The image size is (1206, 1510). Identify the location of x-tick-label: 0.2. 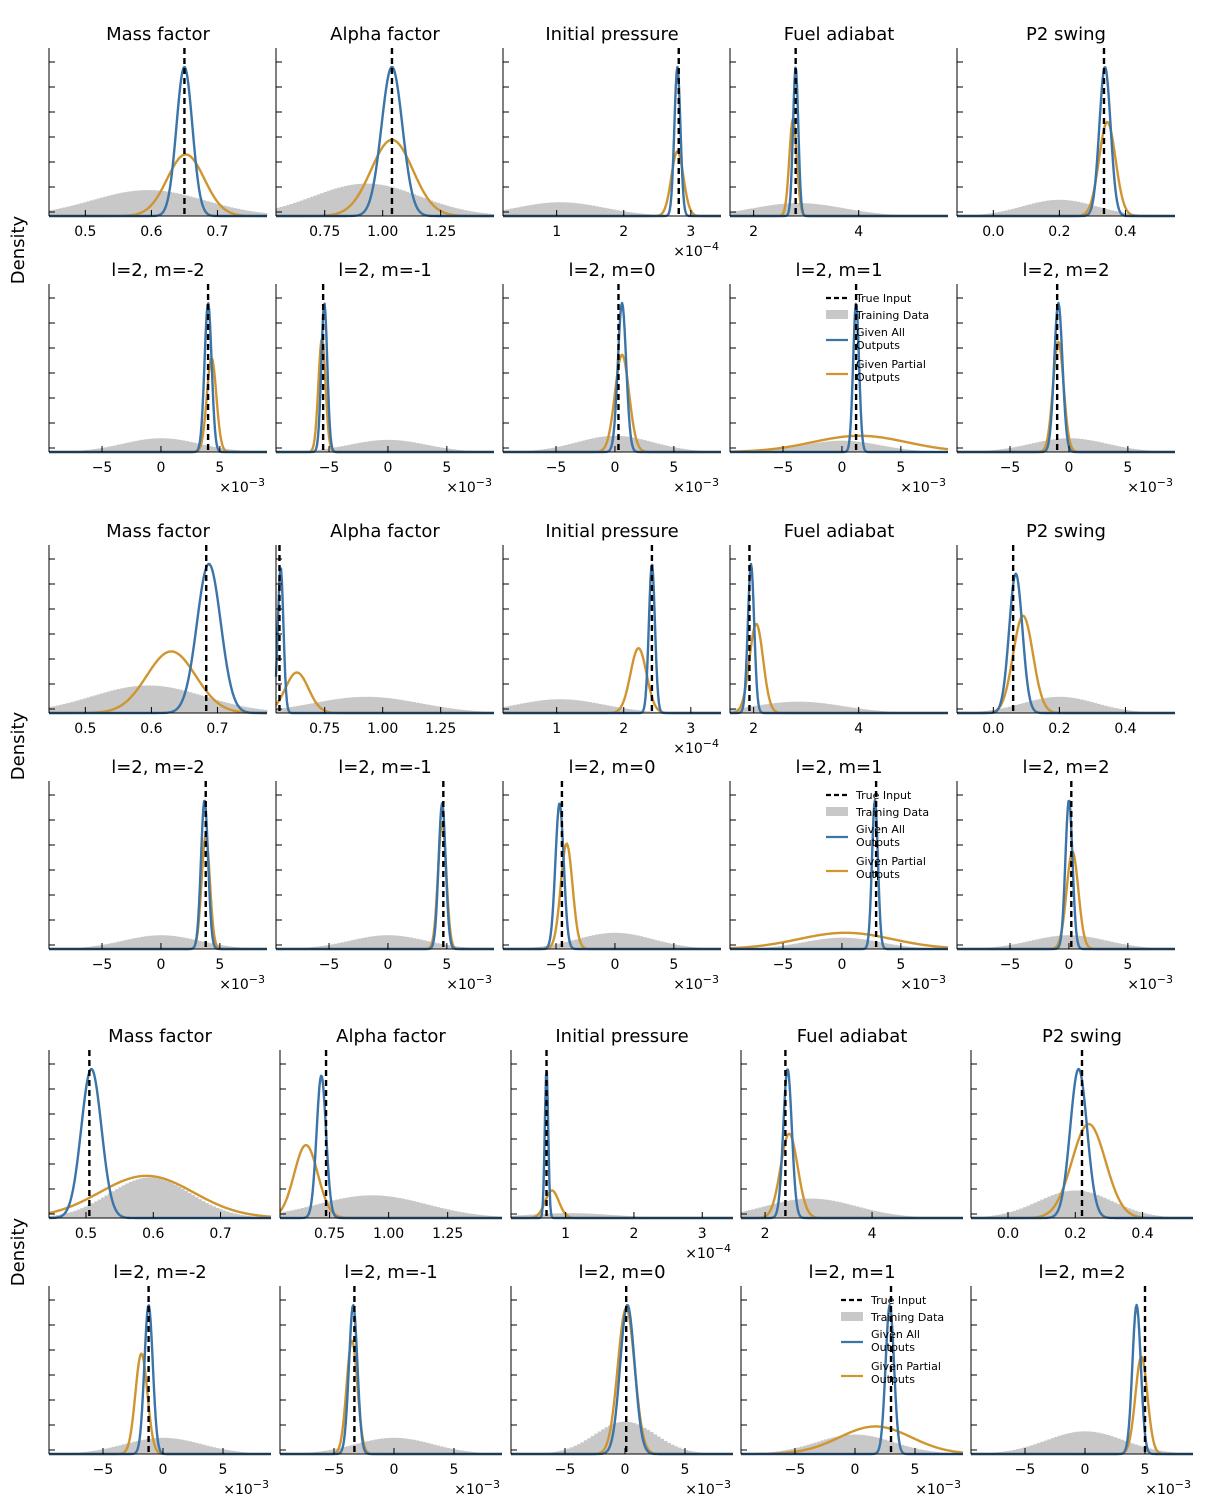
(1059, 729).